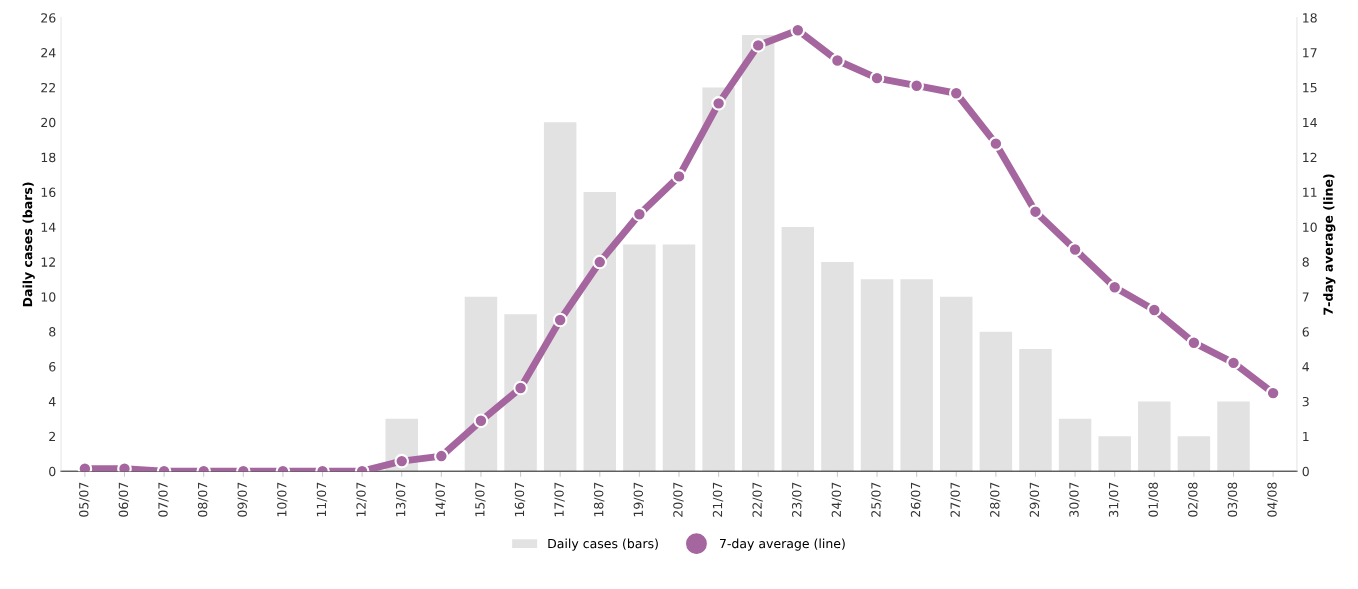 This screenshot has width=1358, height=589. What do you see at coordinates (1272, 499) in the screenshot?
I see `x-tick-label: 04/08` at bounding box center [1272, 499].